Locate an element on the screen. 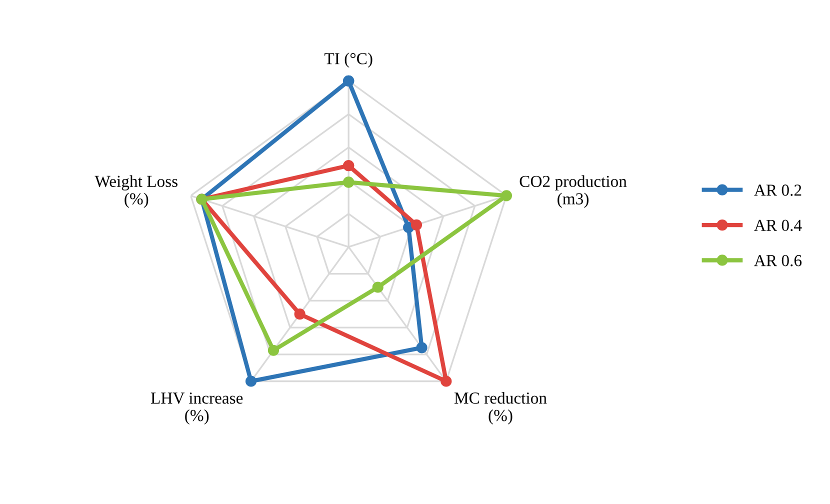 This screenshot has height=504, width=830. spoke-label: TI (°C) is located at coordinates (348, 60).